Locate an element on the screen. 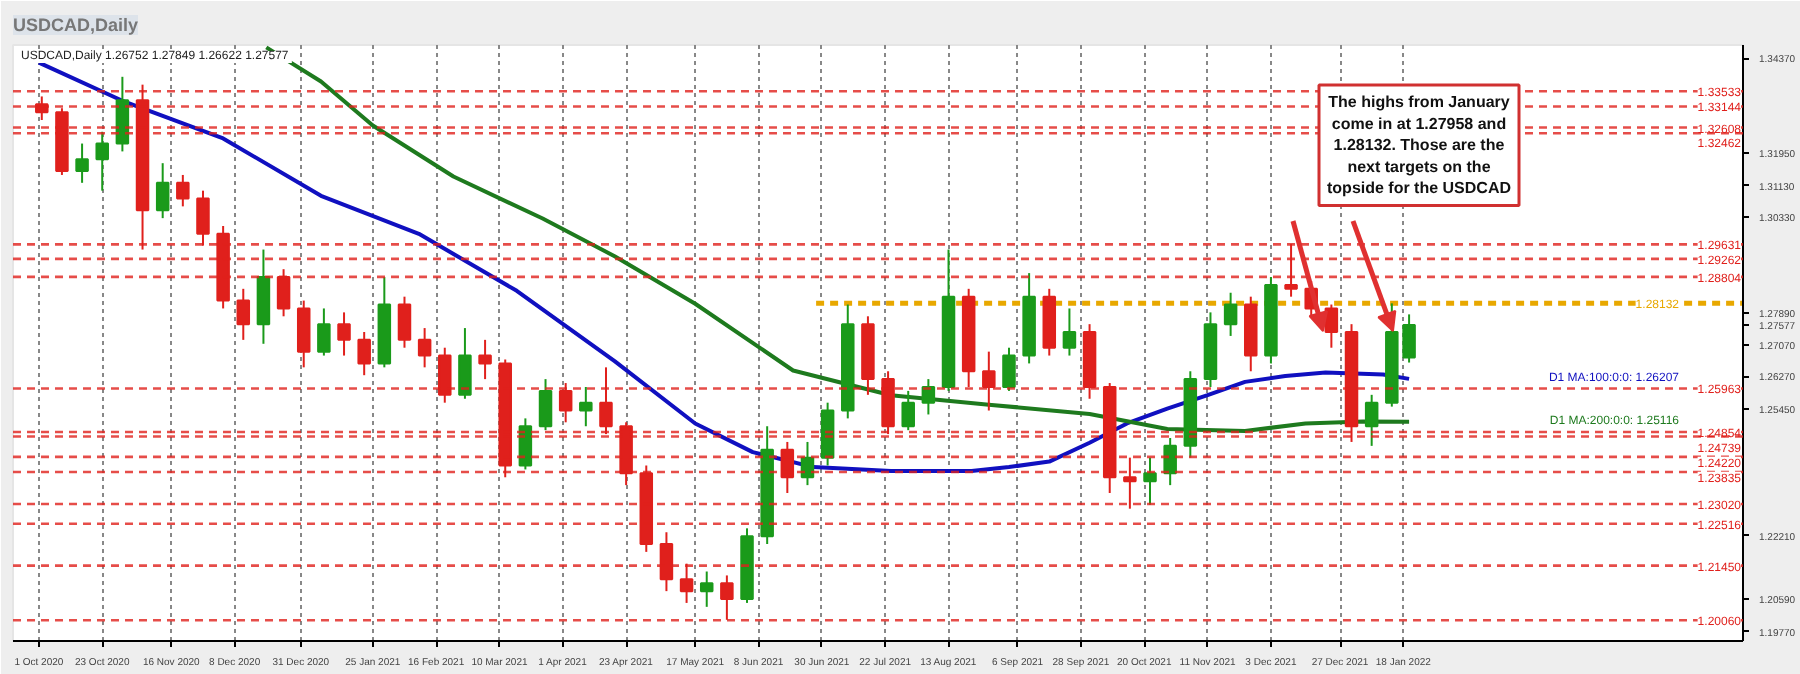 The image size is (1800, 674). chart-title: USDCAD,Daily is located at coordinates (76, 25).